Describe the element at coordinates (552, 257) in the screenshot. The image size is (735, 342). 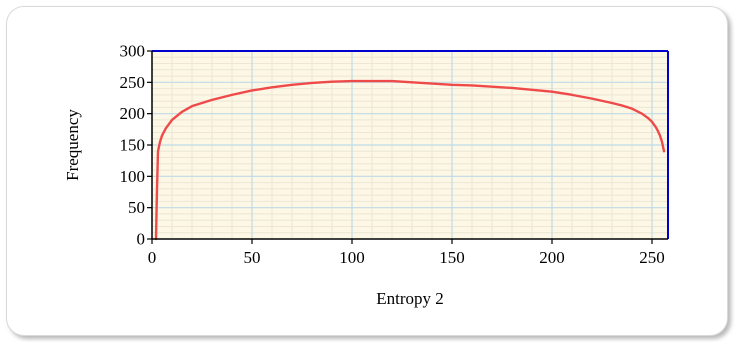
I see `x-tick-label-200: 200` at that location.